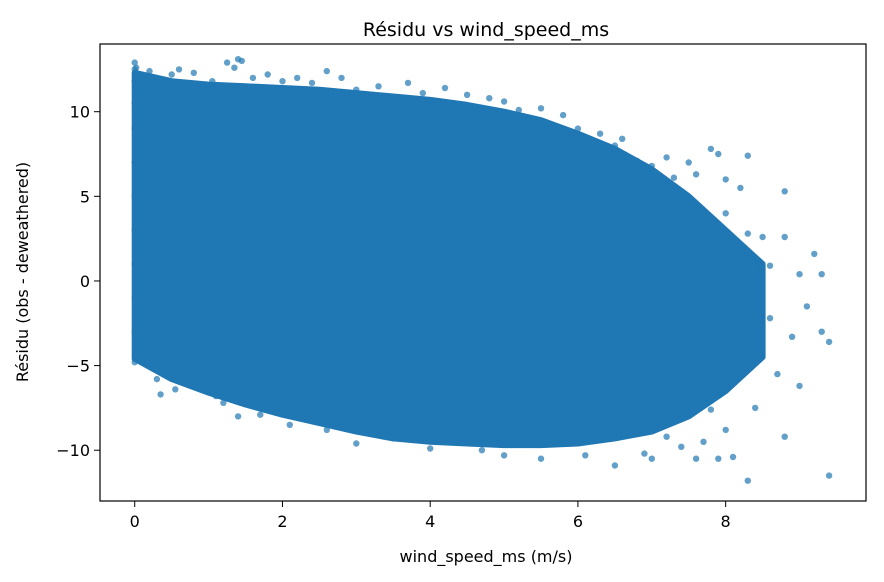  I want to click on x-tick-label: 2, so click(282, 521).